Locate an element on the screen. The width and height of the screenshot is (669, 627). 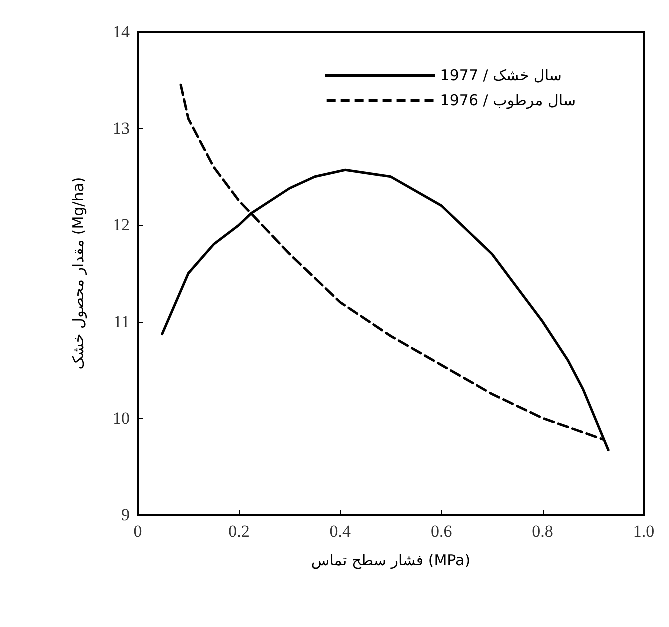
legend-label: سال مرطوب / 1976 is located at coordinates (508, 101).